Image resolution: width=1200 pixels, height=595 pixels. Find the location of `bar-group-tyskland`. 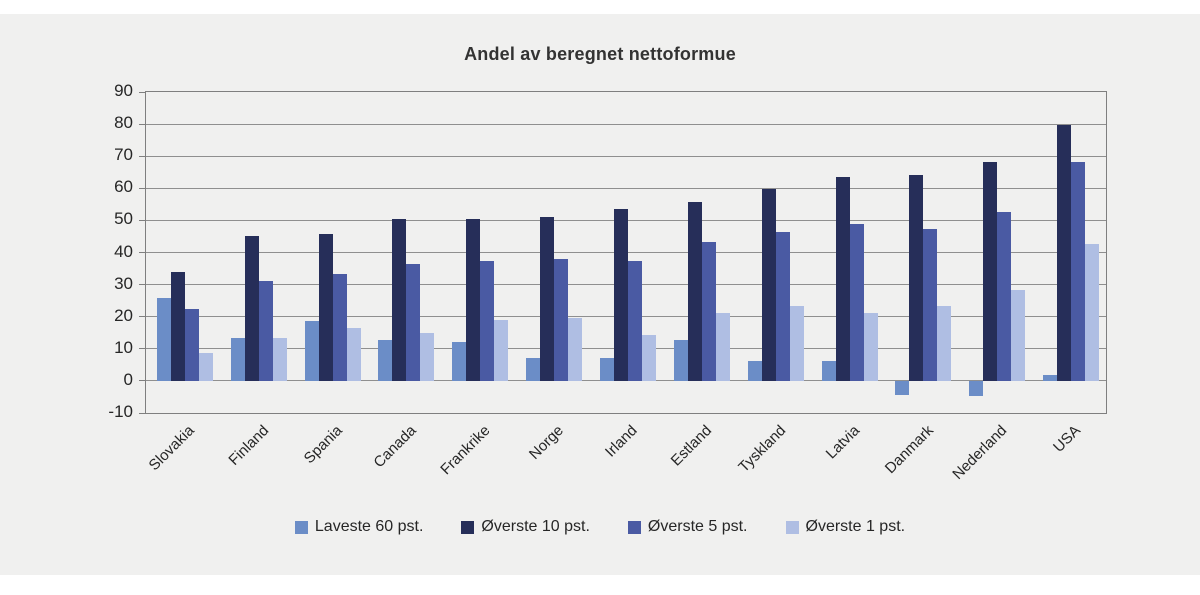

bar-group-tyskland is located at coordinates (774, 252).